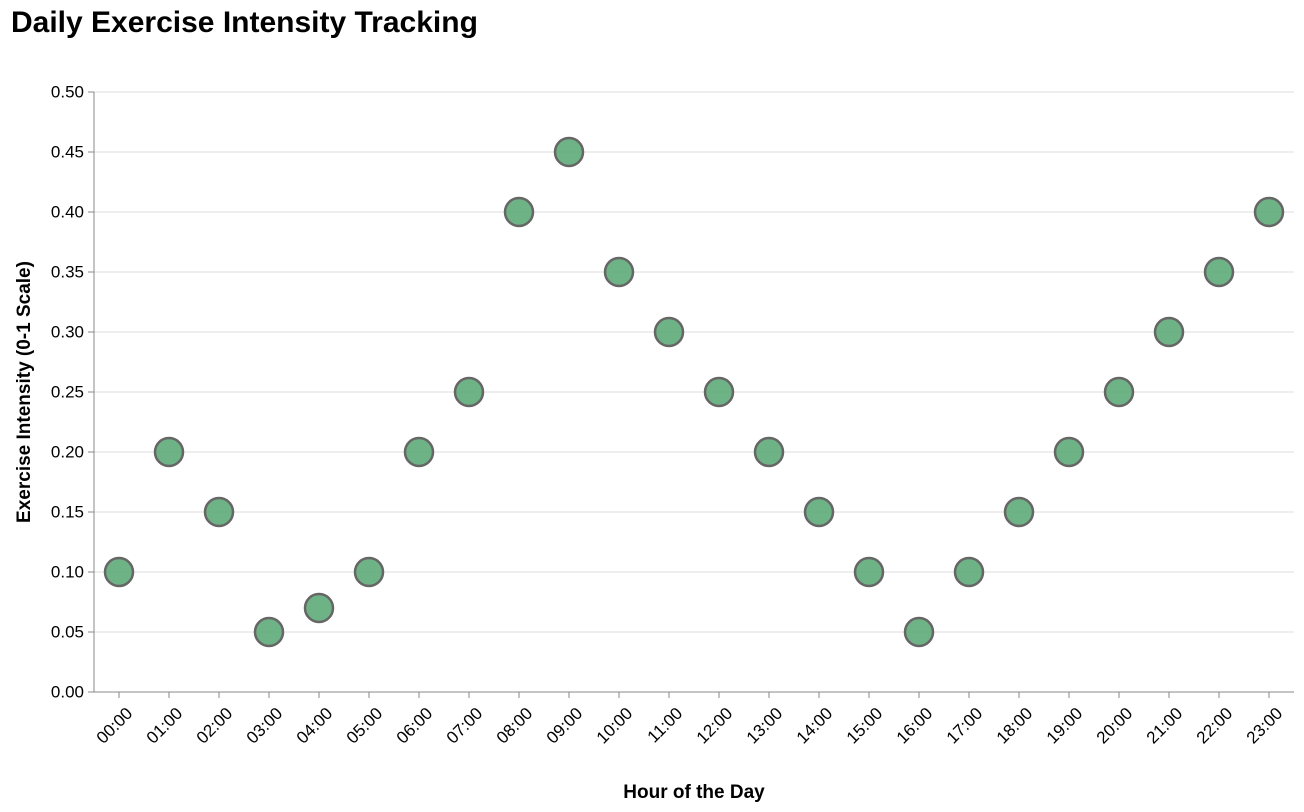  I want to click on y-tick-label: 0.30, so click(67, 332).